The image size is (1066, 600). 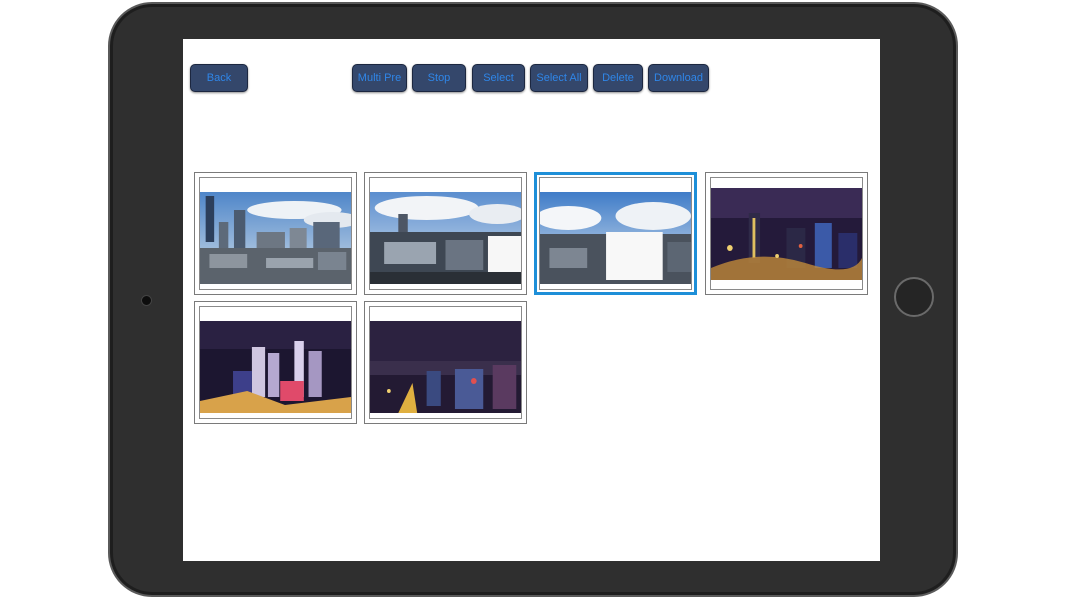 I want to click on select-button: Select, so click(x=498, y=78).